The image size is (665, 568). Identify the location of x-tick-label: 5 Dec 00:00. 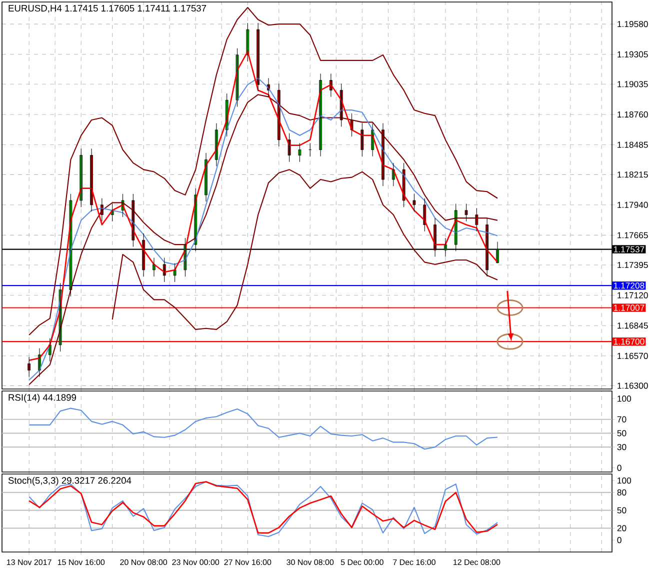
(362, 562).